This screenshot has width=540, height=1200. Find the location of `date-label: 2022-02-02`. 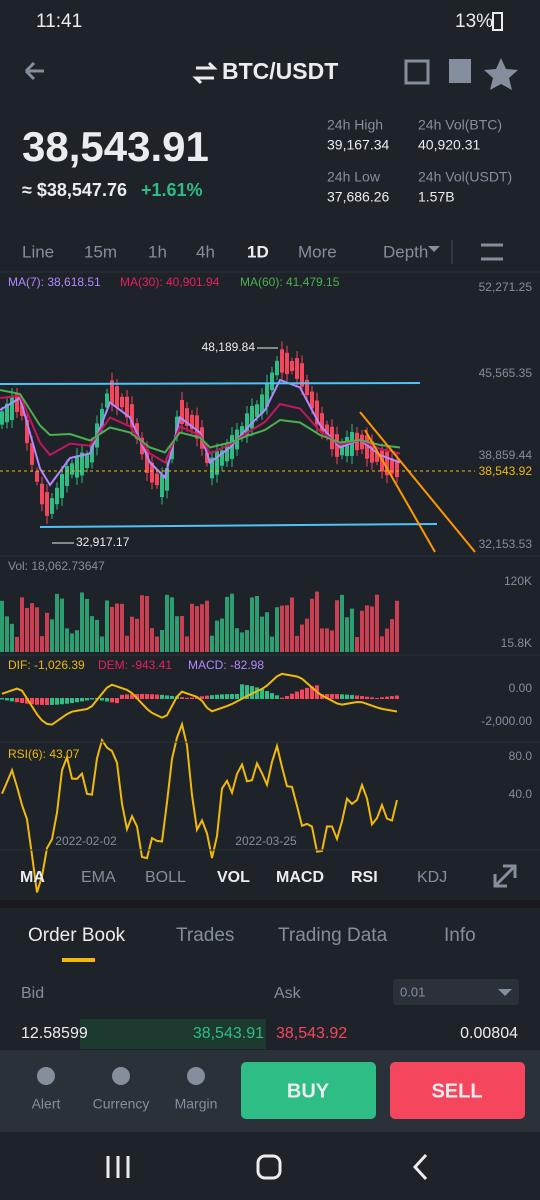

date-label: 2022-02-02 is located at coordinates (86, 841).